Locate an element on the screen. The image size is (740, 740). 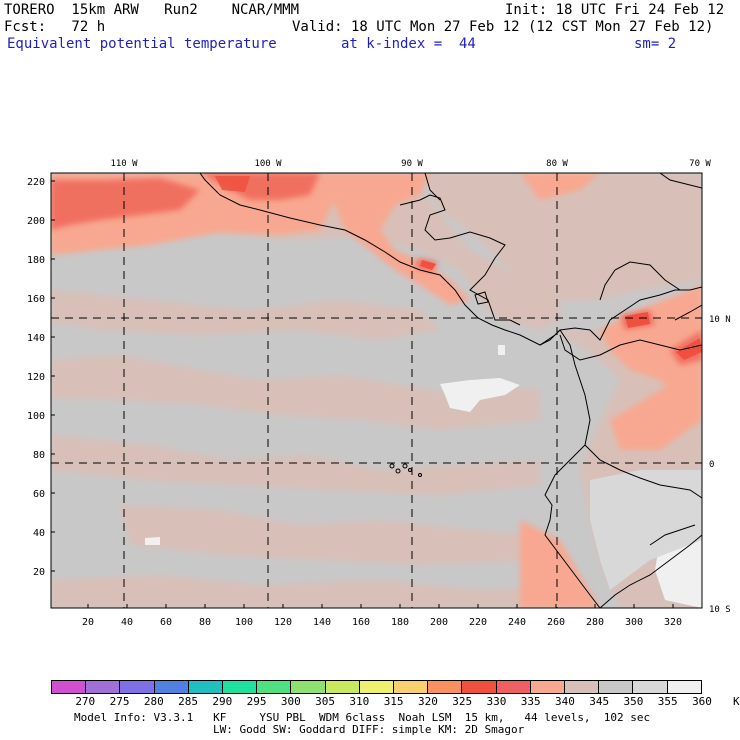
colorbar-label: 320 is located at coordinates (427, 701).